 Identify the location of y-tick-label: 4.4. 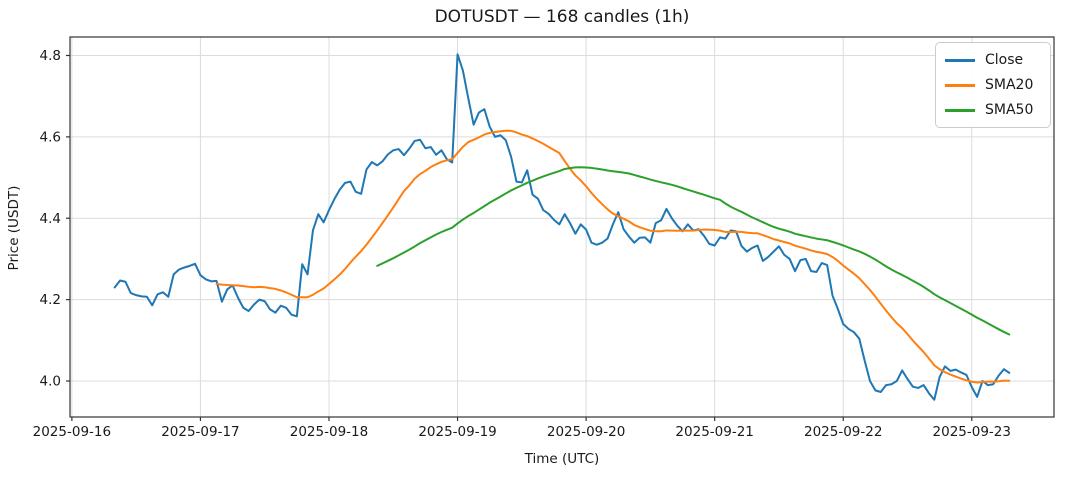
(50, 219).